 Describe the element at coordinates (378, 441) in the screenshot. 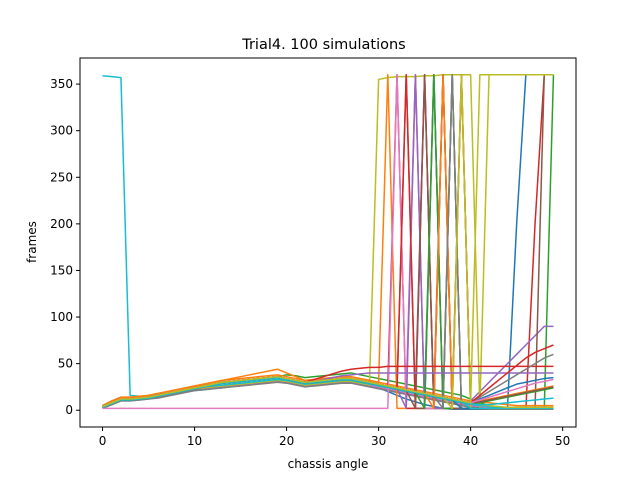

I see `x-tick-label: 30` at that location.